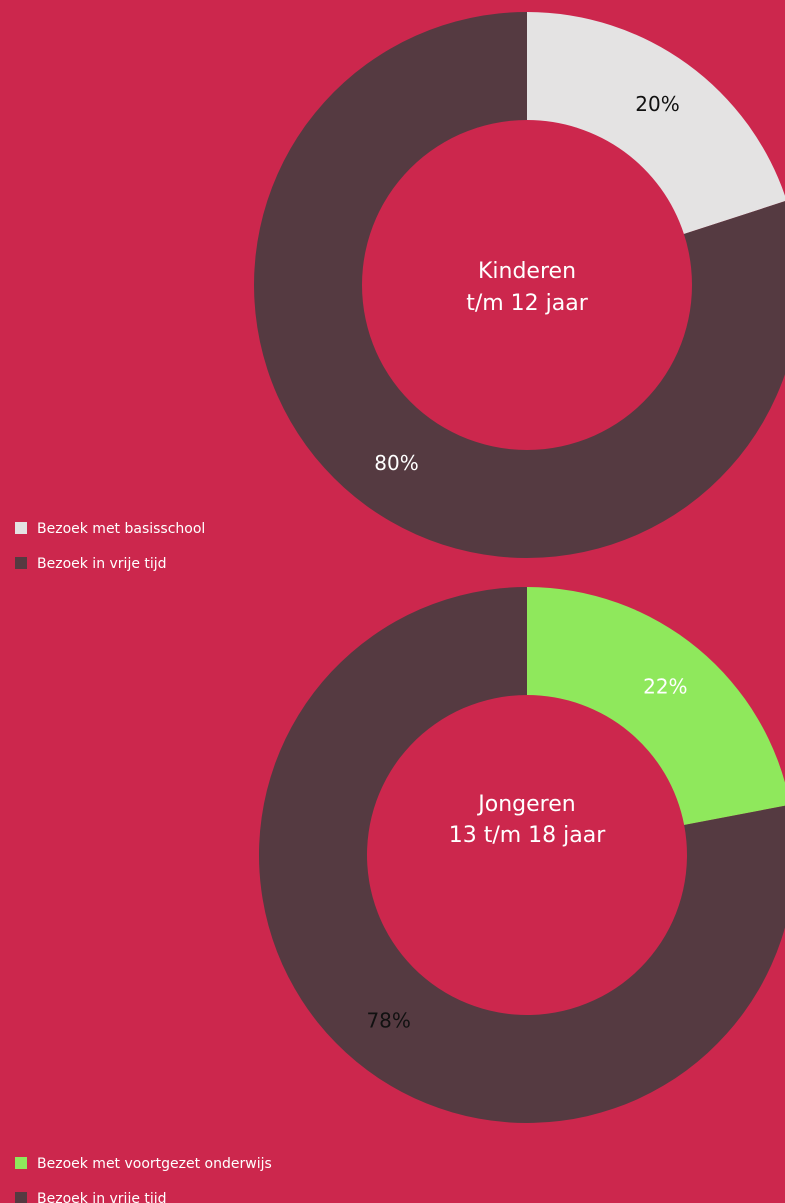 The image size is (785, 1203). What do you see at coordinates (154, 1164) in the screenshot?
I see `legend-label: Bezoek met voortgezet onderwijs` at bounding box center [154, 1164].